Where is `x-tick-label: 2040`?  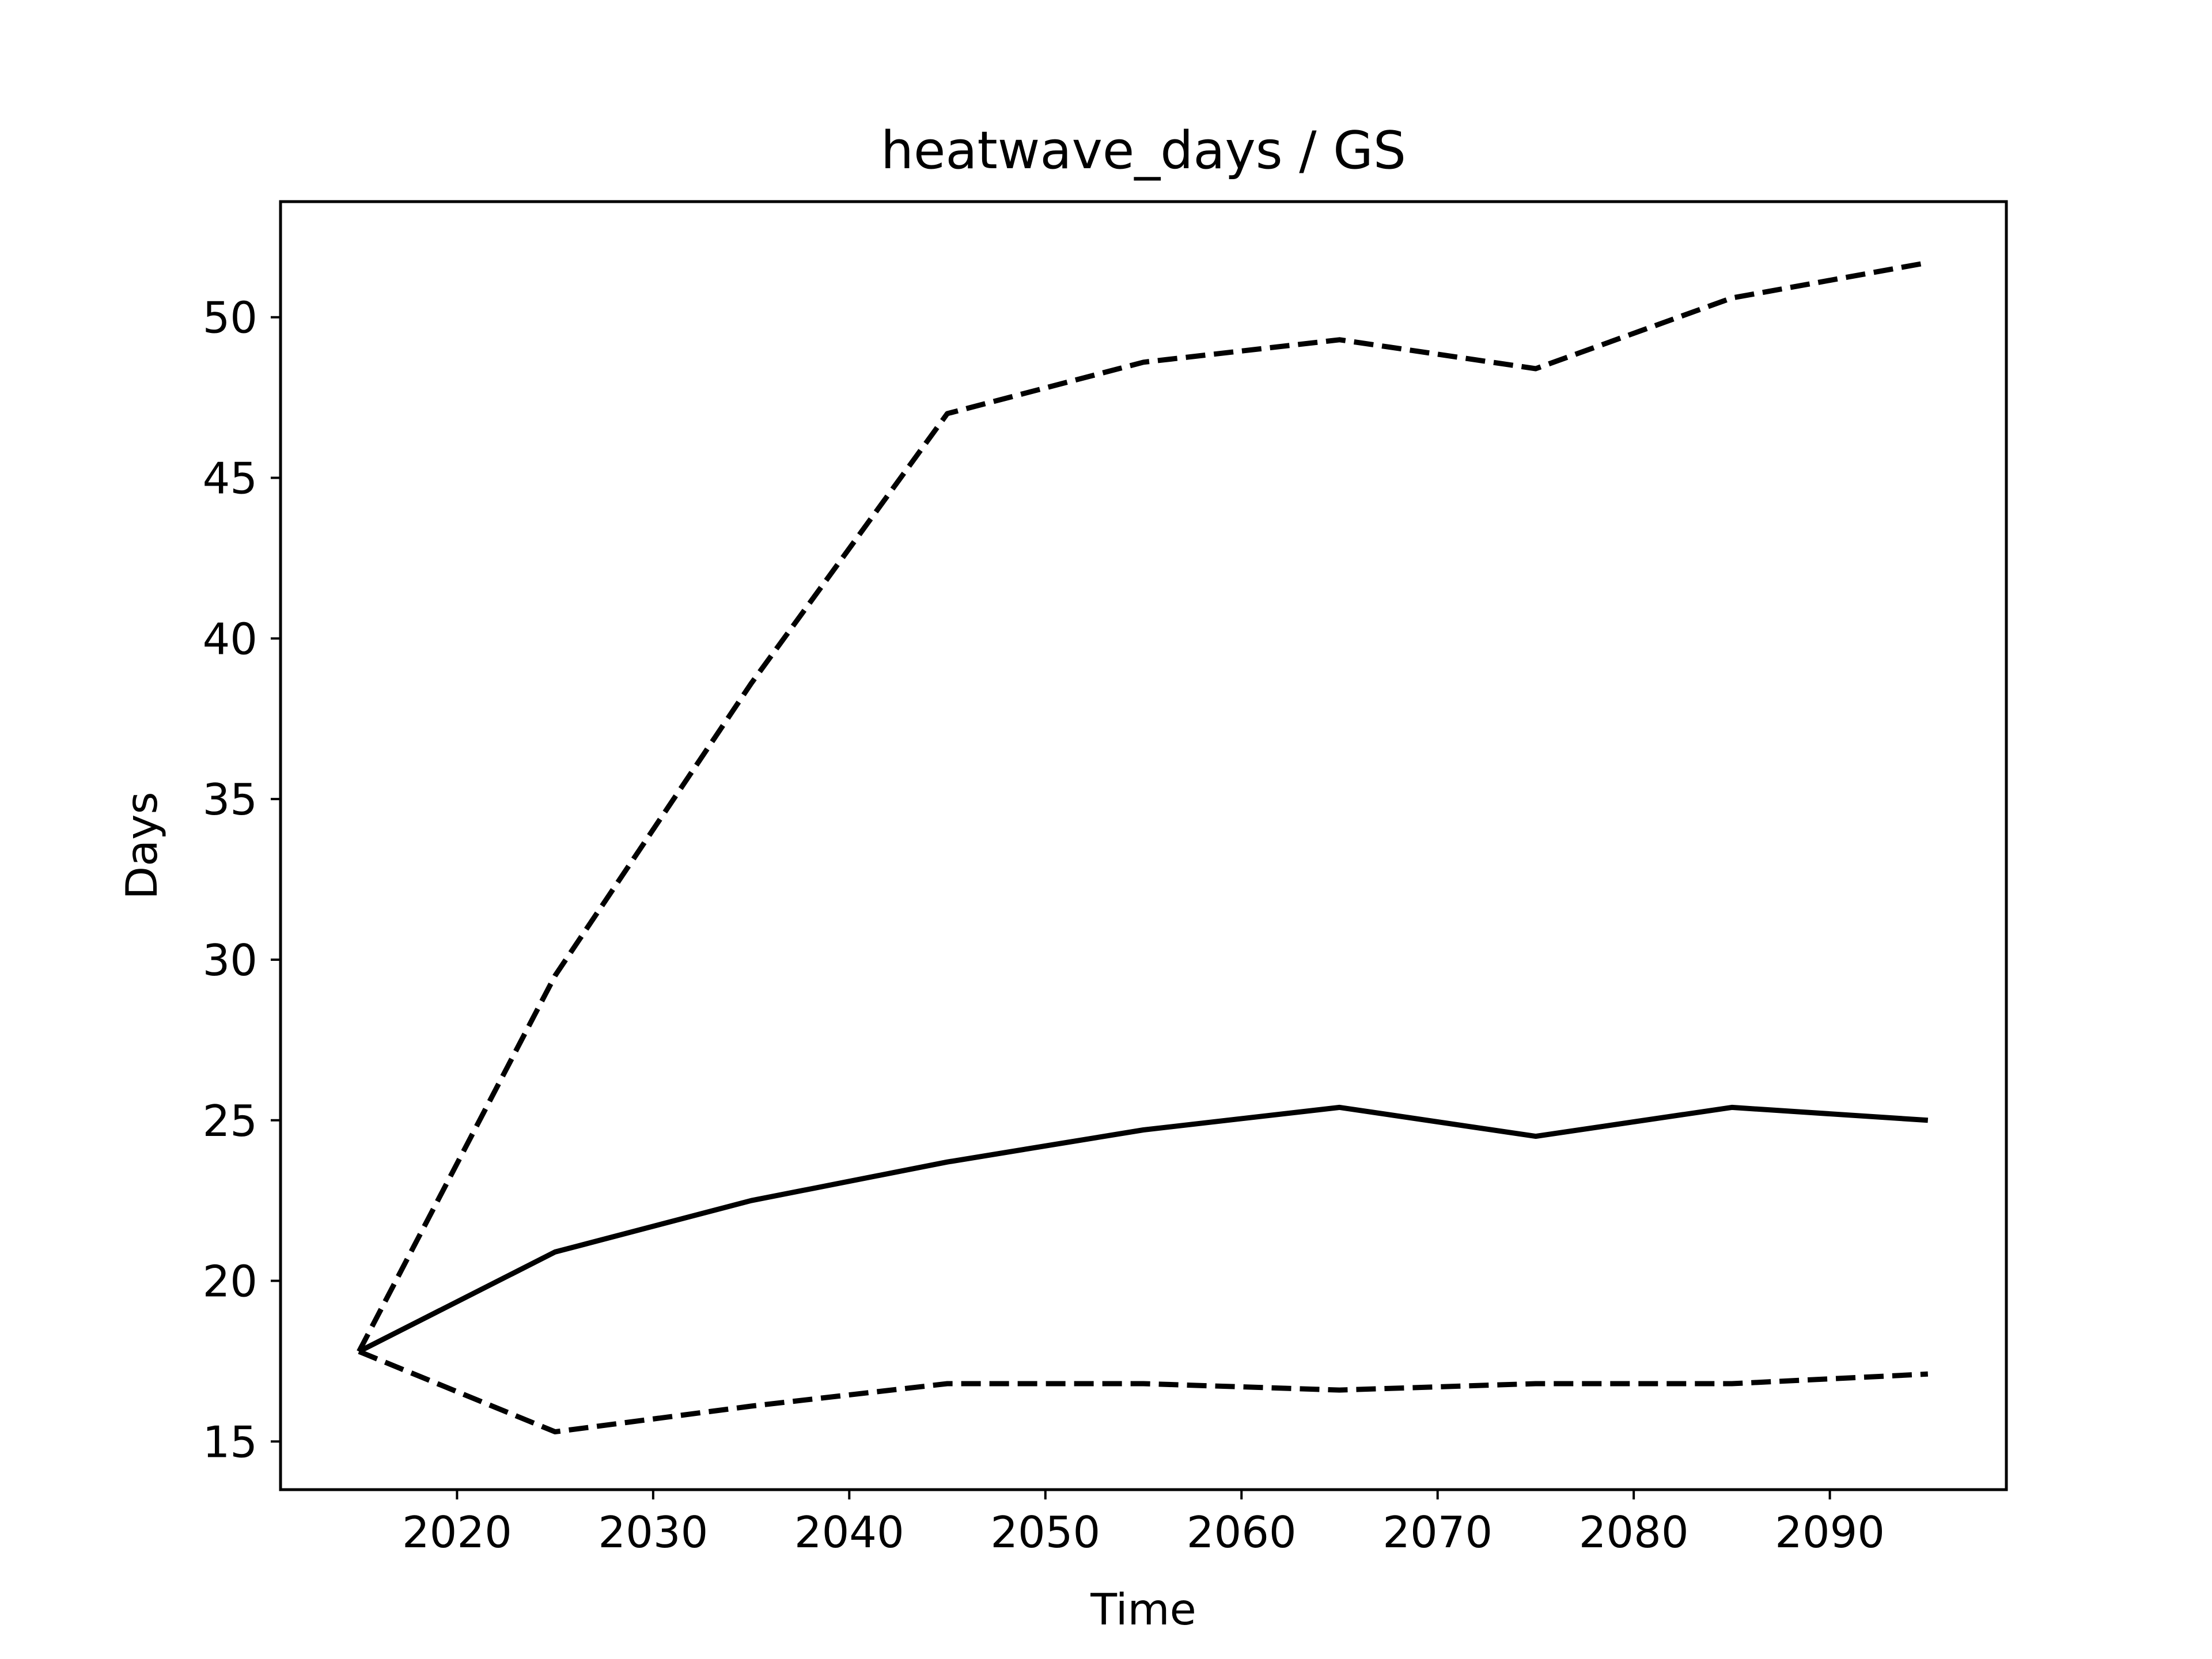 x-tick-label: 2040 is located at coordinates (849, 1532).